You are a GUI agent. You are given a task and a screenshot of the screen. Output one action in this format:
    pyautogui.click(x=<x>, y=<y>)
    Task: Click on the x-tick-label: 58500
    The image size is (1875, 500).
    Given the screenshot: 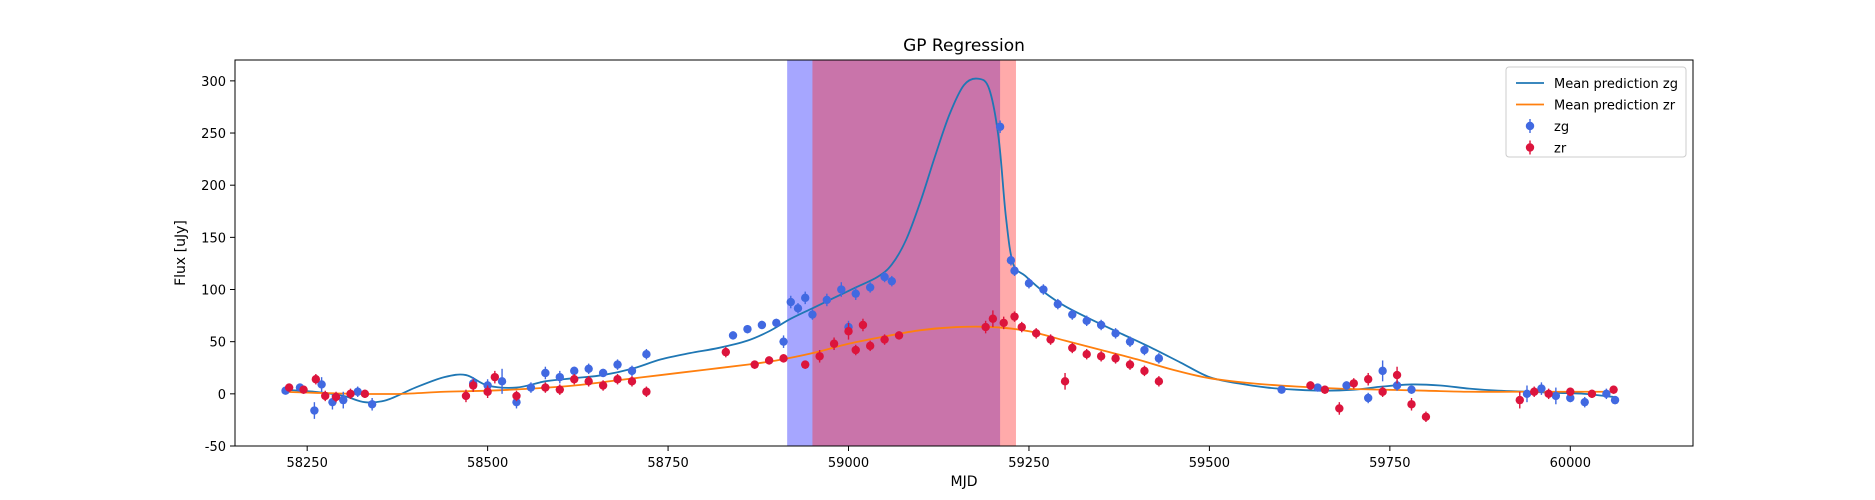 What is the action you would take?
    pyautogui.click(x=487, y=463)
    